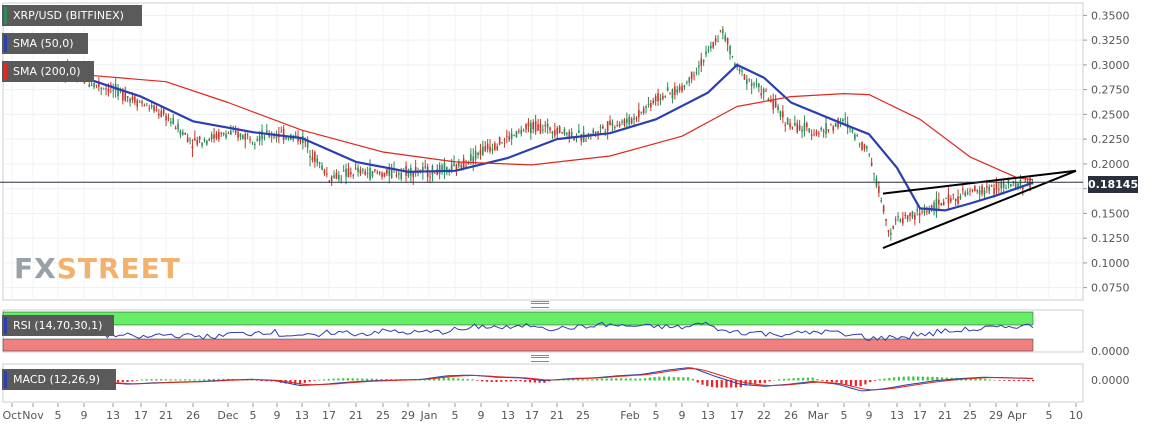 The image size is (1153, 430). What do you see at coordinates (791, 415) in the screenshot?
I see `time-tick-label: 26` at bounding box center [791, 415].